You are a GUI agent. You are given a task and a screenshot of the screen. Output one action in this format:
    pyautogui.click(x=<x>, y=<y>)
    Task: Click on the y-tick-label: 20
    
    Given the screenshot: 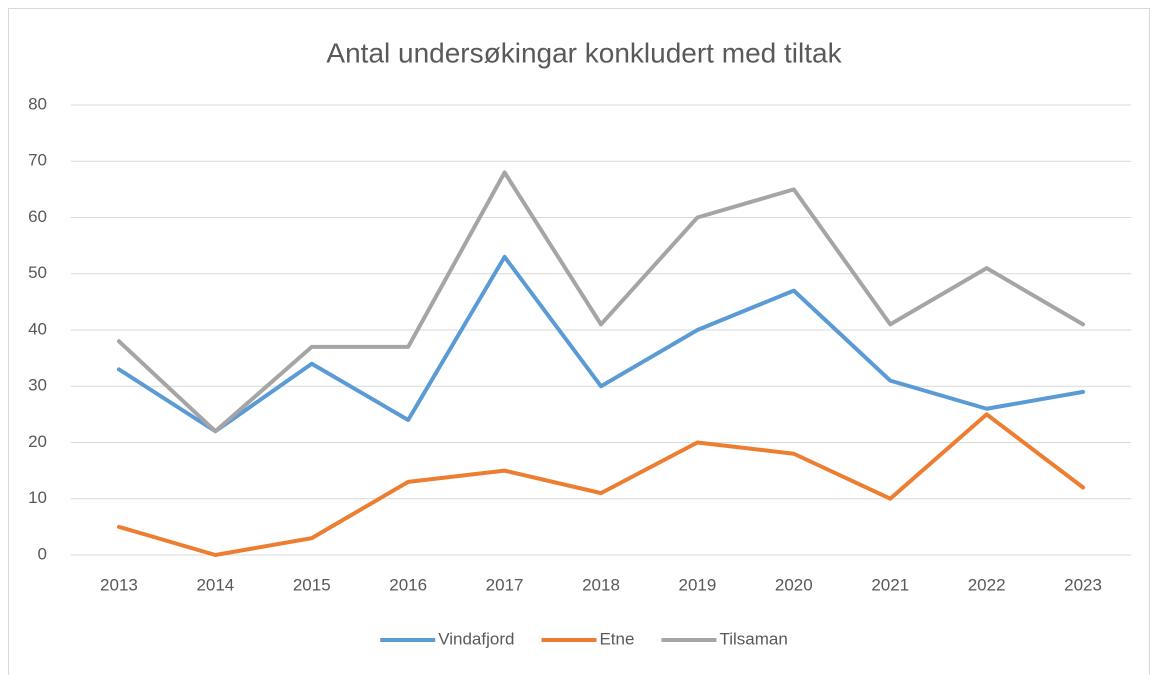 What is the action you would take?
    pyautogui.click(x=37, y=441)
    